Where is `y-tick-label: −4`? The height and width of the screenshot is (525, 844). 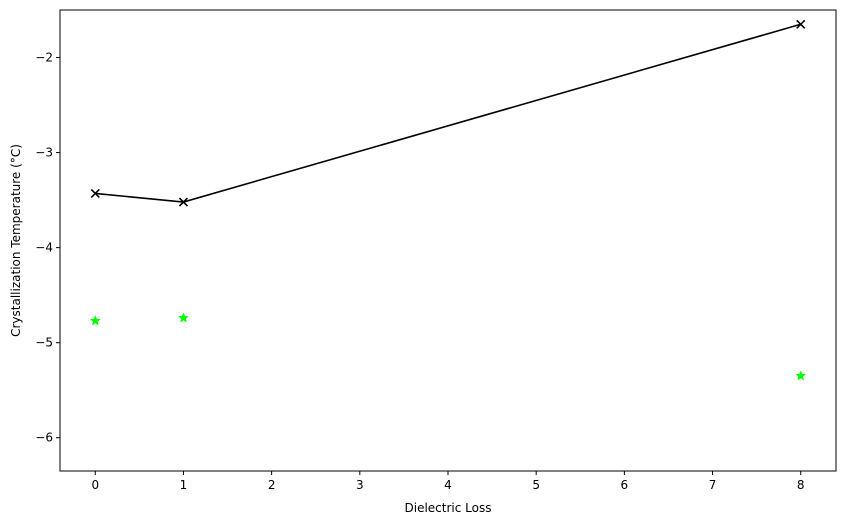 y-tick-label: −4 is located at coordinates (44, 248).